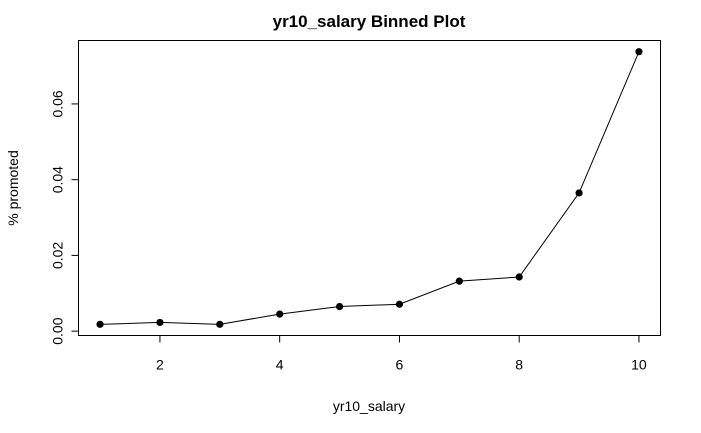  What do you see at coordinates (13, 187) in the screenshot?
I see `y-axis-label: % promoted` at bounding box center [13, 187].